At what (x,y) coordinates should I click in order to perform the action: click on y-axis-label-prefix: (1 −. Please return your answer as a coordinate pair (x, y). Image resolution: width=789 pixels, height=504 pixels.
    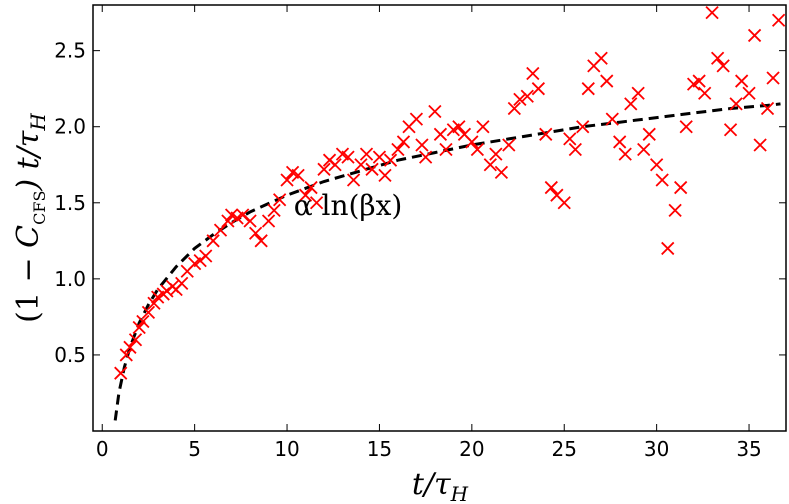
    Looking at the image, I should click on (28, 285).